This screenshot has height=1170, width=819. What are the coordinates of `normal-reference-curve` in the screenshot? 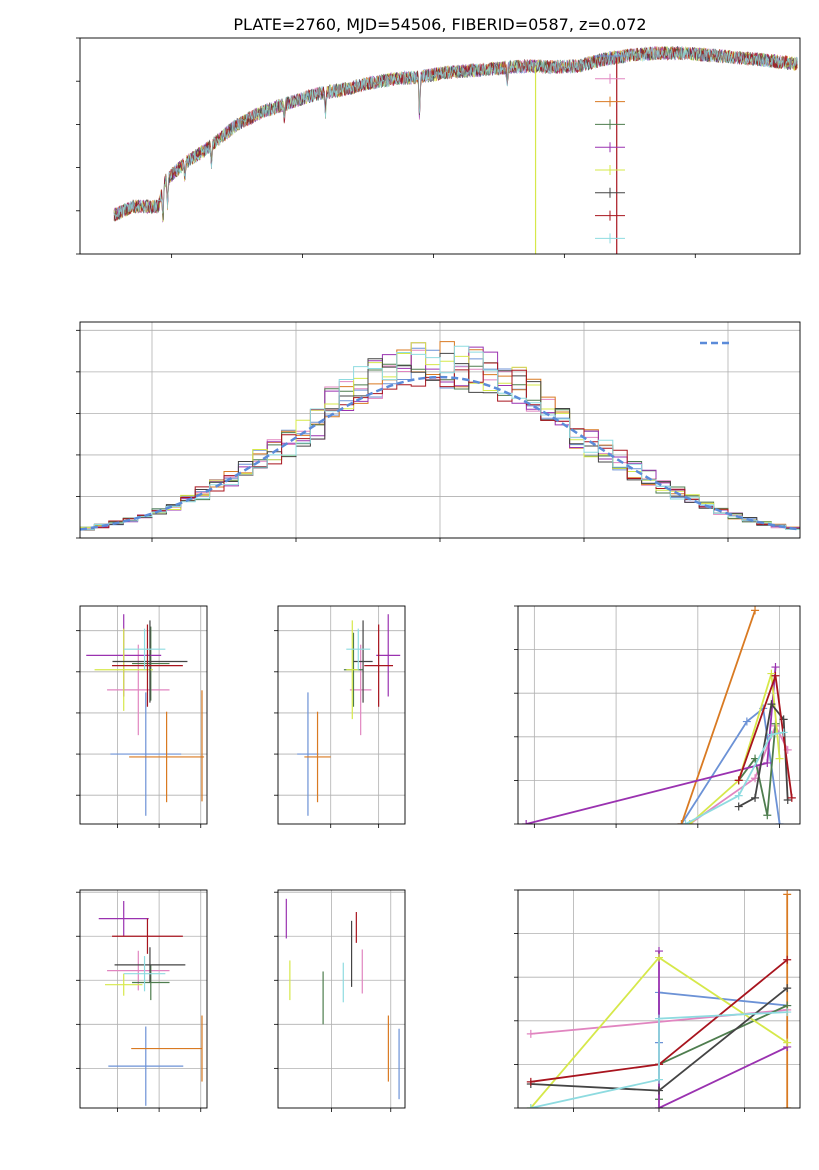 It's located at (440, 453).